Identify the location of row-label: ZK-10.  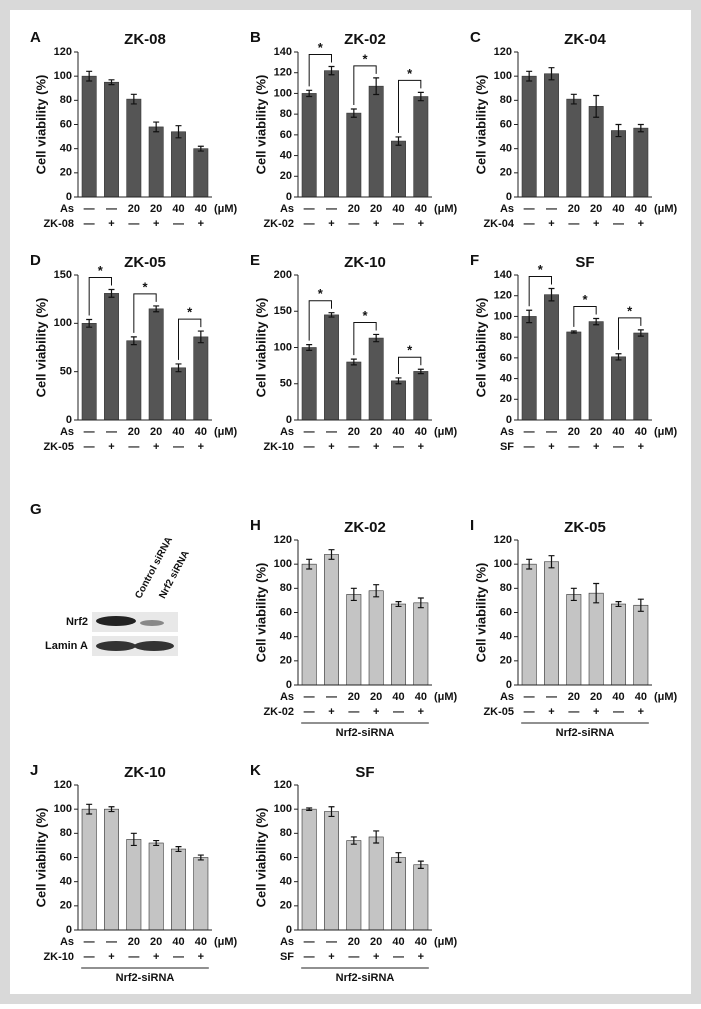
(278, 447).